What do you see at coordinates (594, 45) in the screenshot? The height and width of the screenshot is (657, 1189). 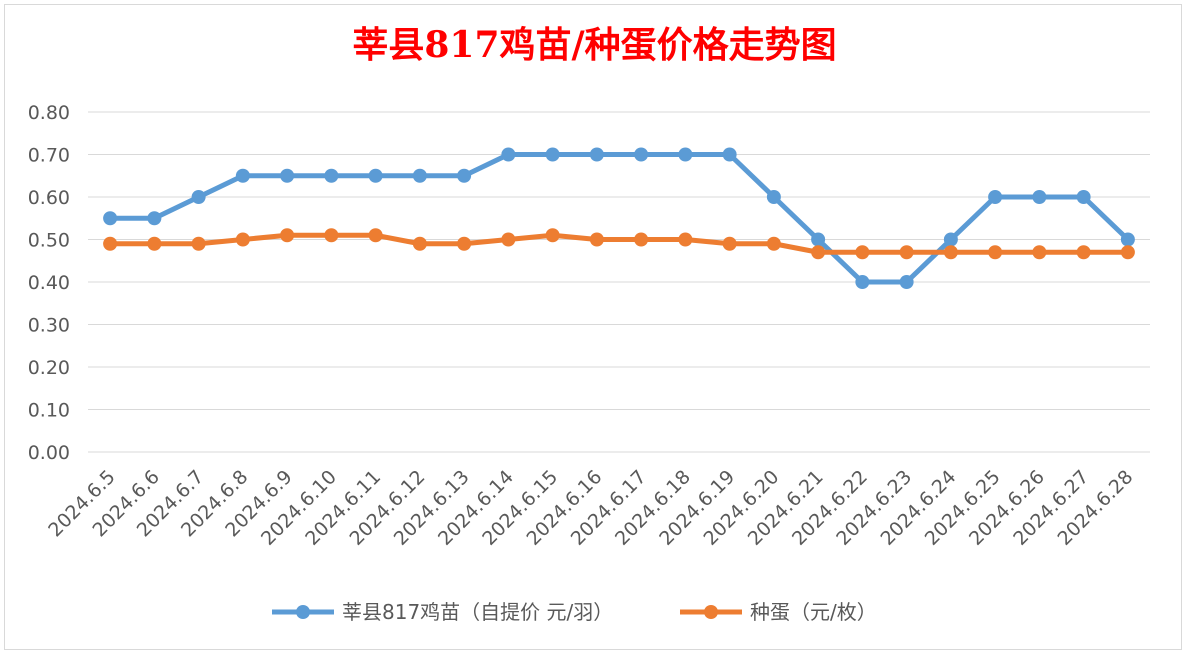 I see `chart-title: 莘县817鸡苗/种蛋价格走势图` at bounding box center [594, 45].